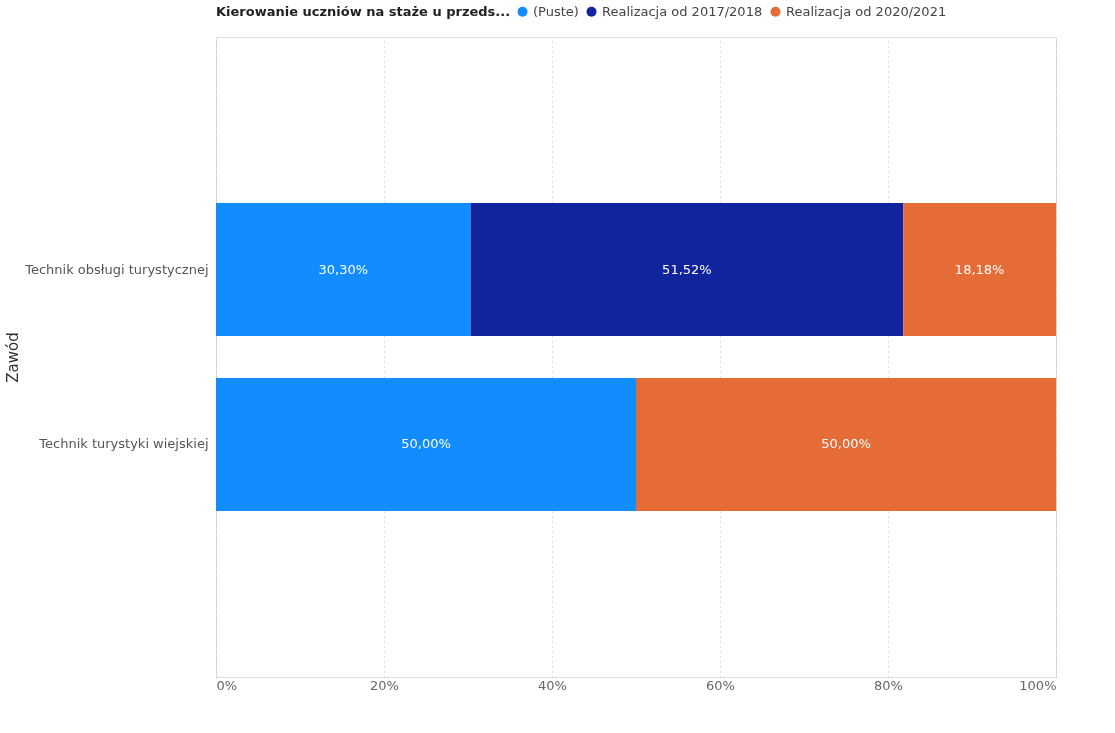 This screenshot has width=1115, height=733. Describe the element at coordinates (1038, 685) in the screenshot. I see `x-tick-label: 100%` at that location.